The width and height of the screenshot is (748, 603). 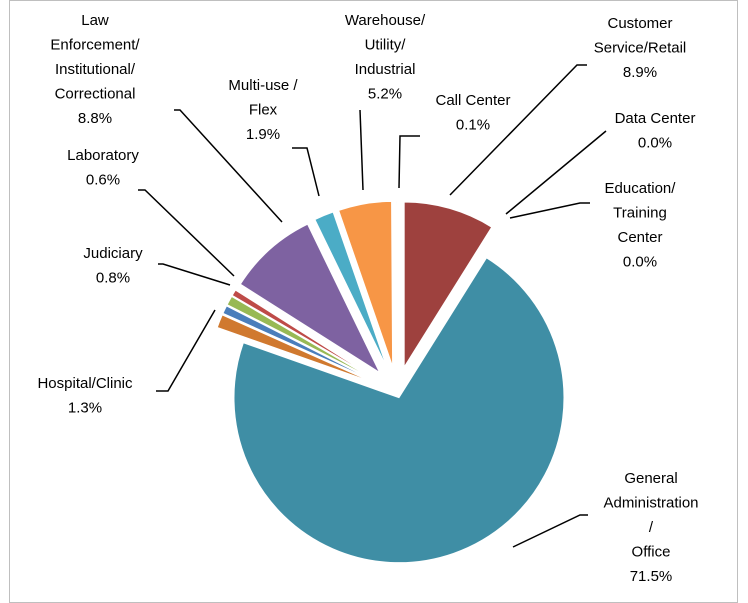 What do you see at coordinates (113, 278) in the screenshot?
I see `value-label: 0.8%` at bounding box center [113, 278].